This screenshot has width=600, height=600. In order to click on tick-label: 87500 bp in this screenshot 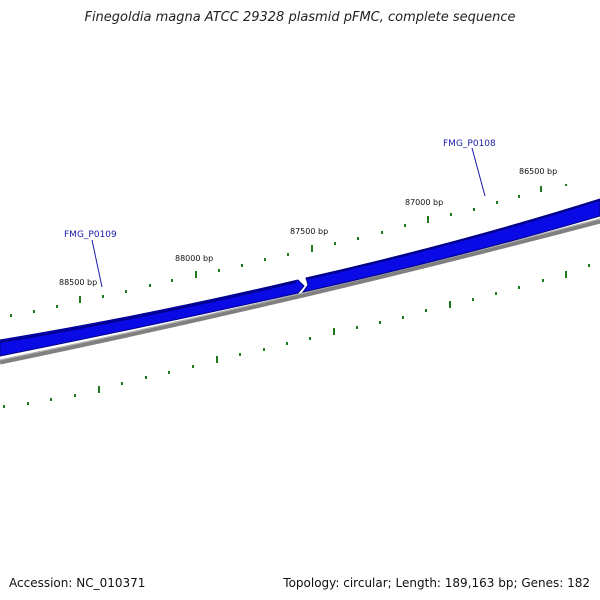, I will do `click(309, 231)`.